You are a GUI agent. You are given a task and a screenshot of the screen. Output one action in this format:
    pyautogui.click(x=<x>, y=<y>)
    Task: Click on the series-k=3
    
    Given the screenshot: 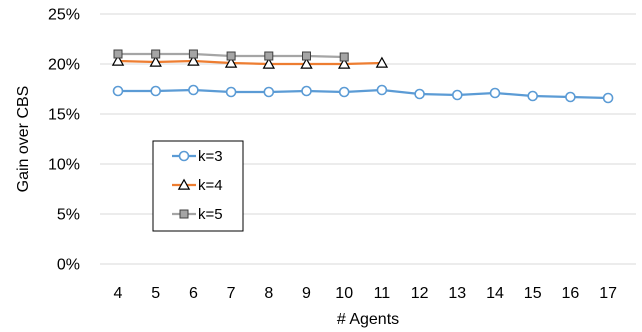 What is the action you would take?
    pyautogui.click(x=363, y=94)
    